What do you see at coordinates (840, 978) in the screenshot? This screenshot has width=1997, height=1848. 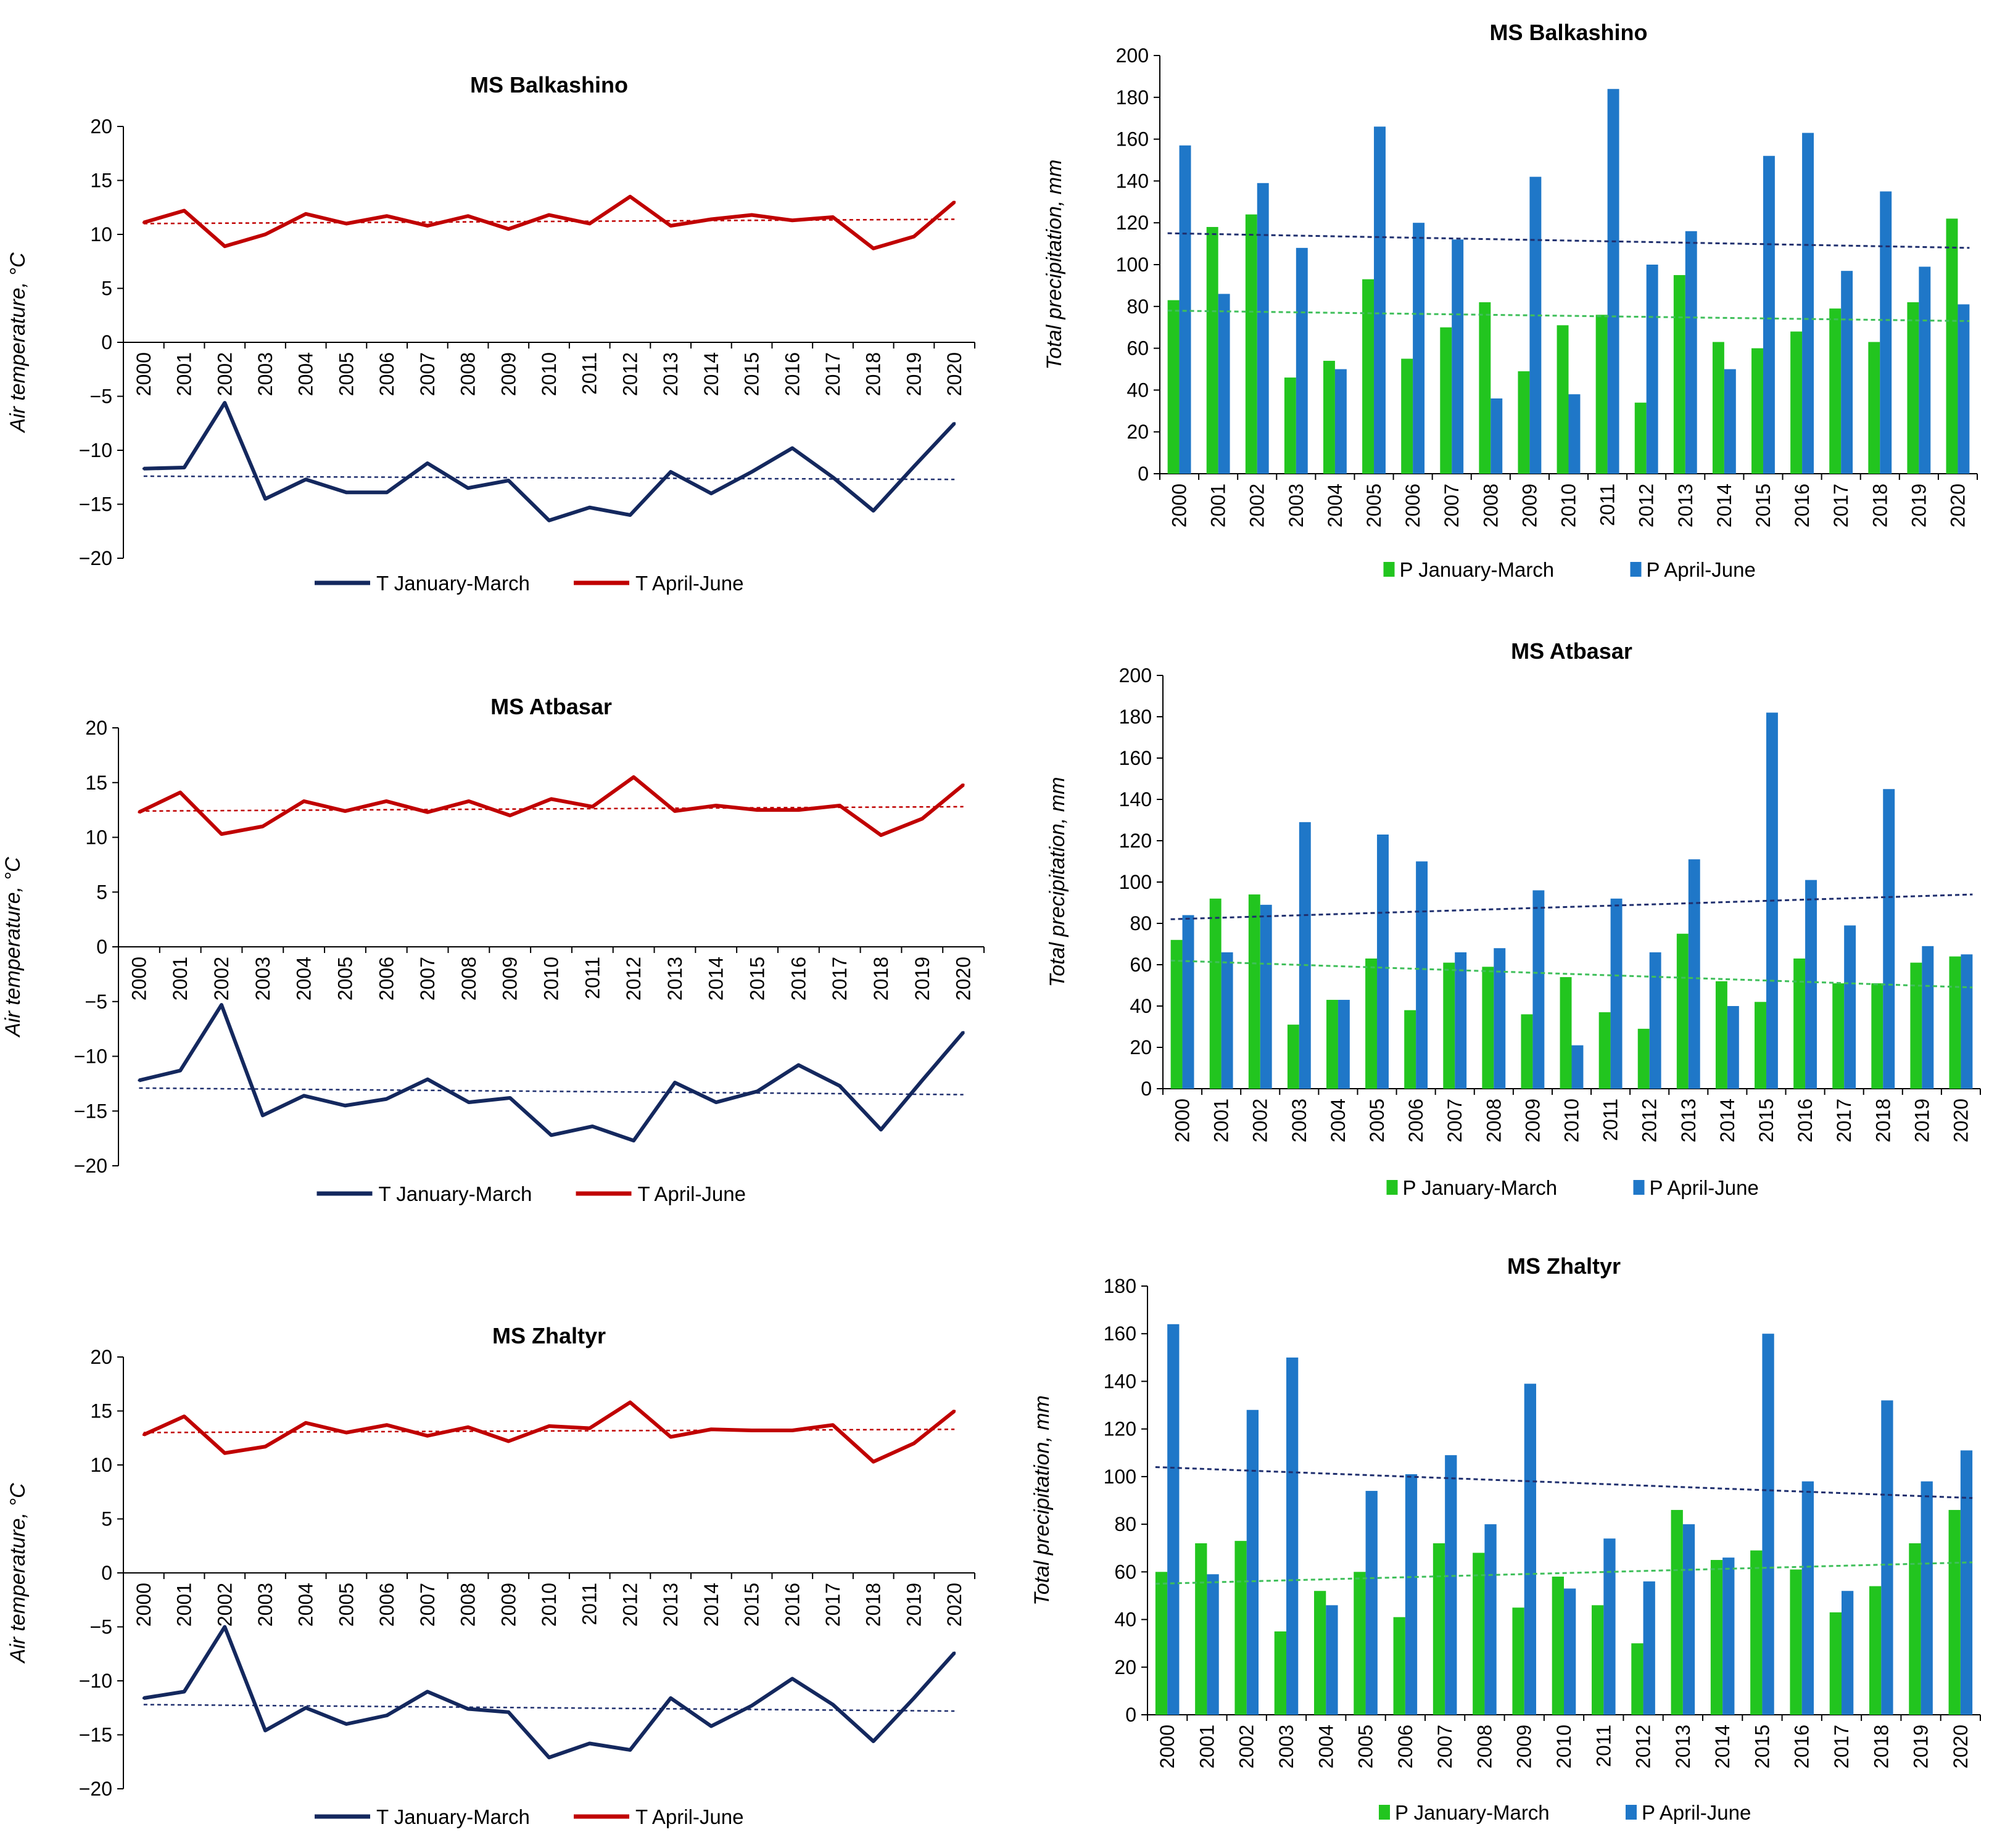 I see `x-tick-label: 2017` at bounding box center [840, 978].